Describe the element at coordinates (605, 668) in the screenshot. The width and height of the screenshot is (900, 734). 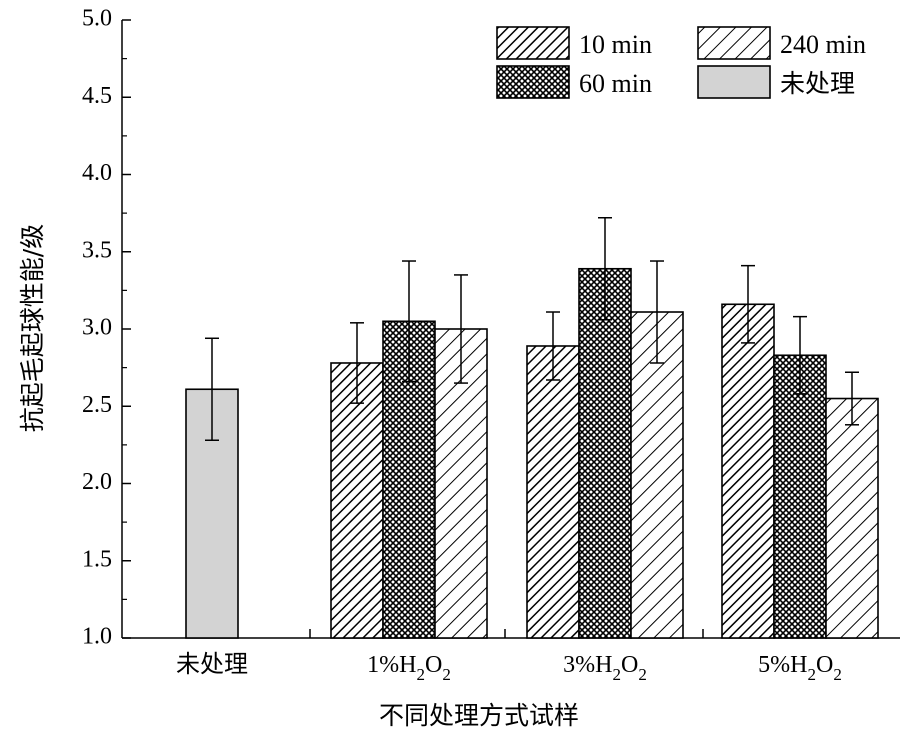
I see `x-category-label: 3%H2O2` at that location.